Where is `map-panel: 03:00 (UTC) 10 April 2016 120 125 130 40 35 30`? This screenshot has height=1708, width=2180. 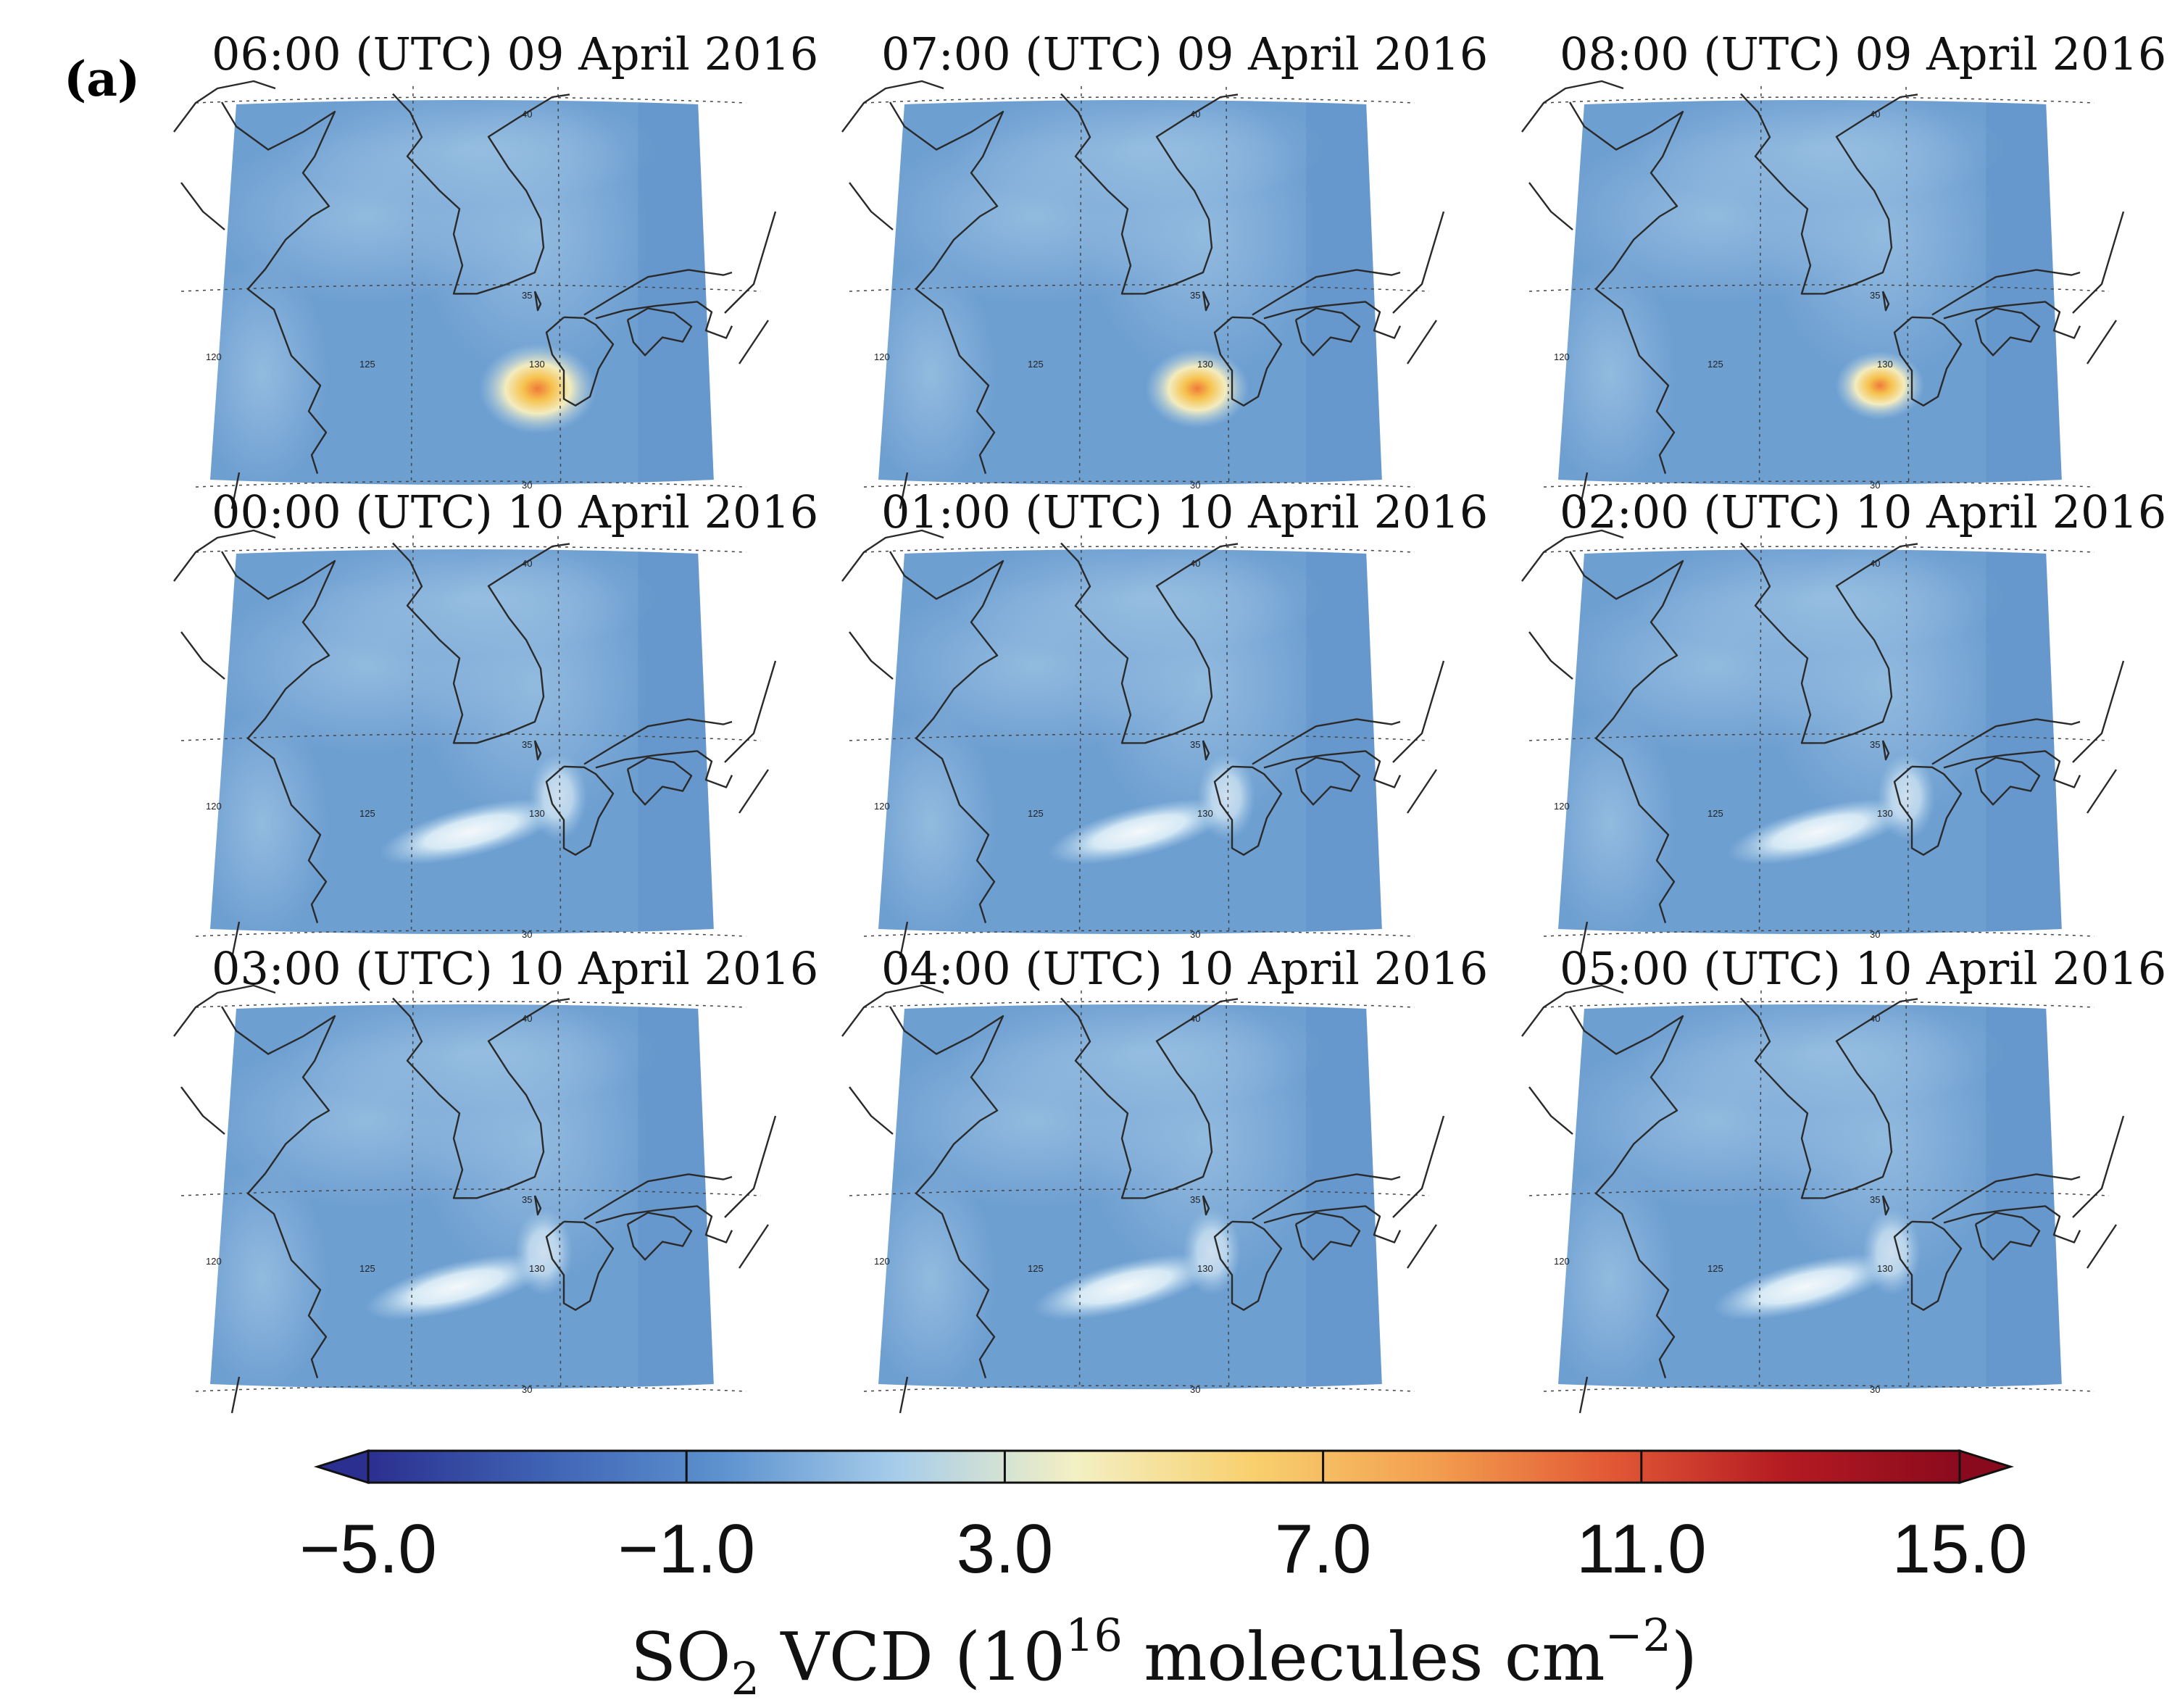 map-panel: 03:00 (UTC) 10 April 2016 120 125 130 40 35 30 is located at coordinates (496, 1178).